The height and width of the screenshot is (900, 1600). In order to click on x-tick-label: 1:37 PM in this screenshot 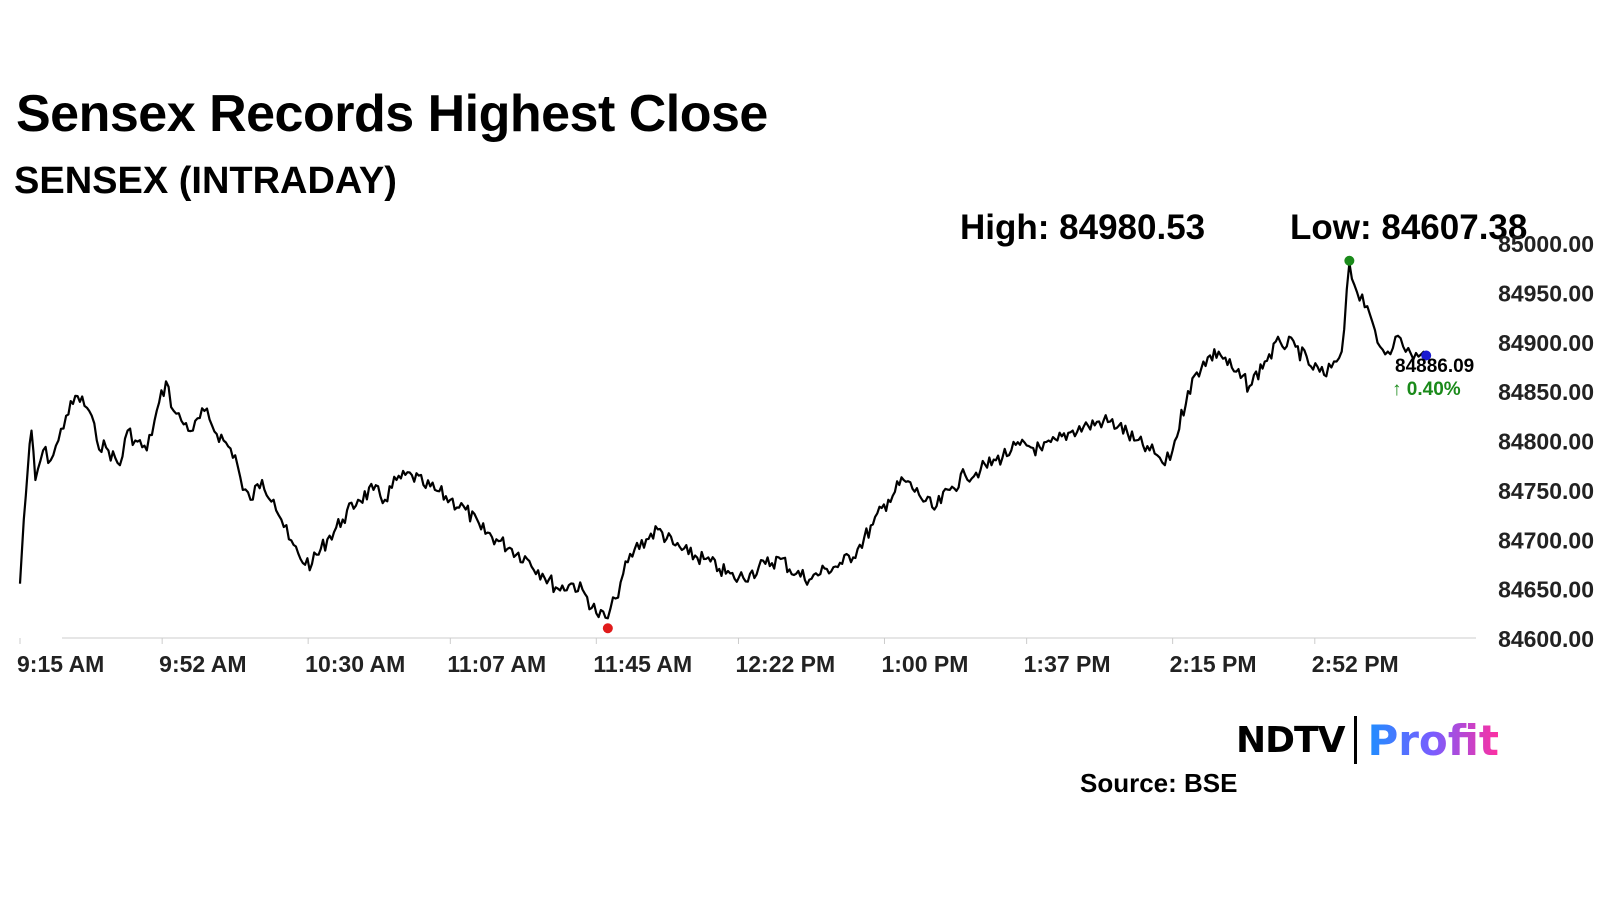, I will do `click(1067, 664)`.